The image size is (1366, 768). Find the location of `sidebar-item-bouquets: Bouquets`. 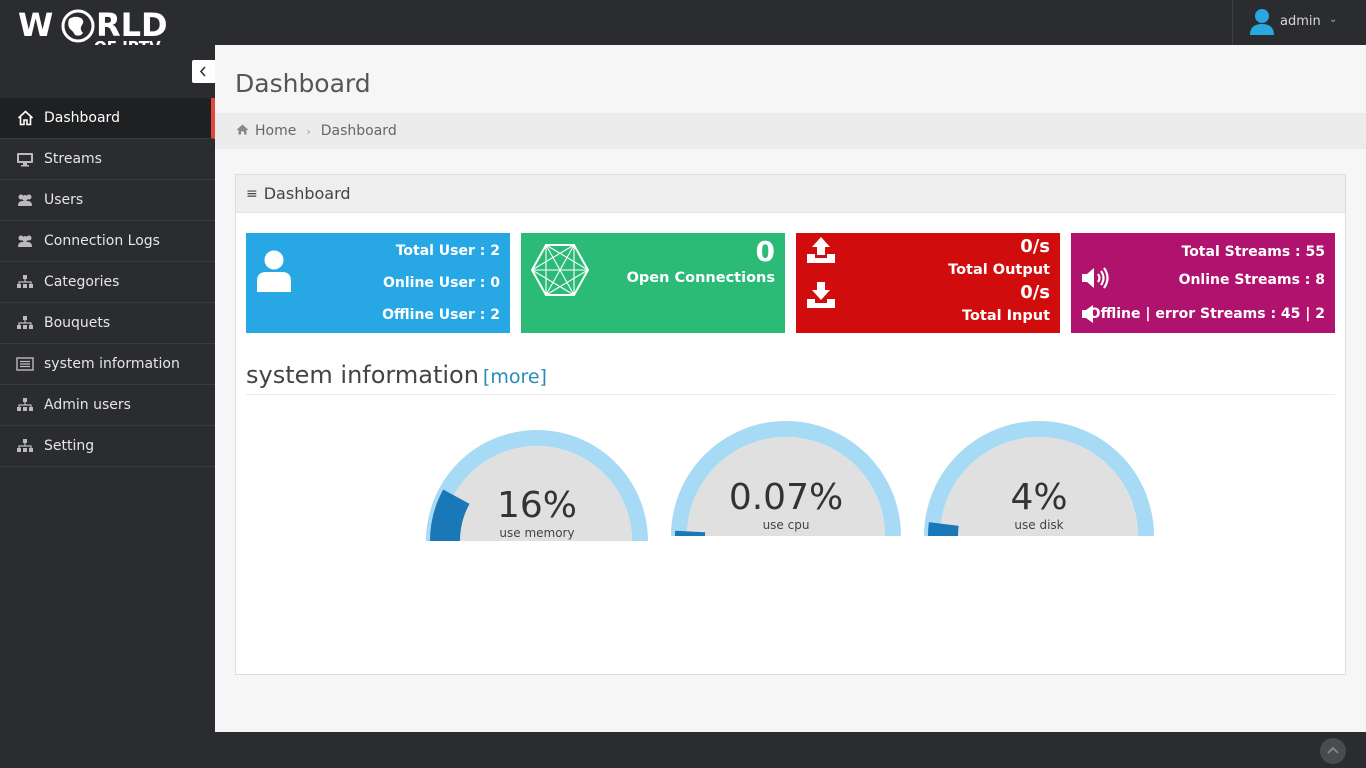

sidebar-item-bouquets: Bouquets is located at coordinates (107, 323).